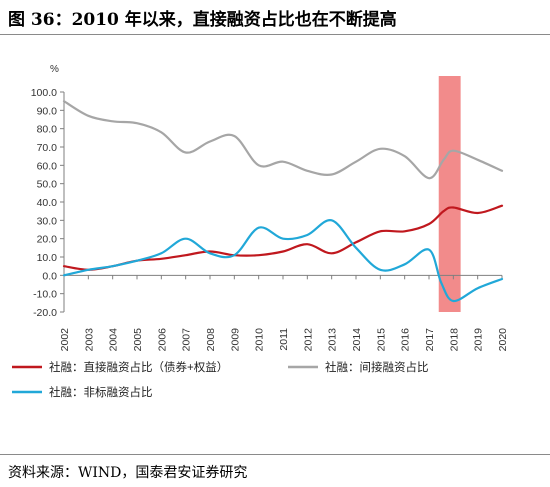 The image size is (550, 487). What do you see at coordinates (47, 166) in the screenshot?
I see `y-tick-label: 60.0` at bounding box center [47, 166].